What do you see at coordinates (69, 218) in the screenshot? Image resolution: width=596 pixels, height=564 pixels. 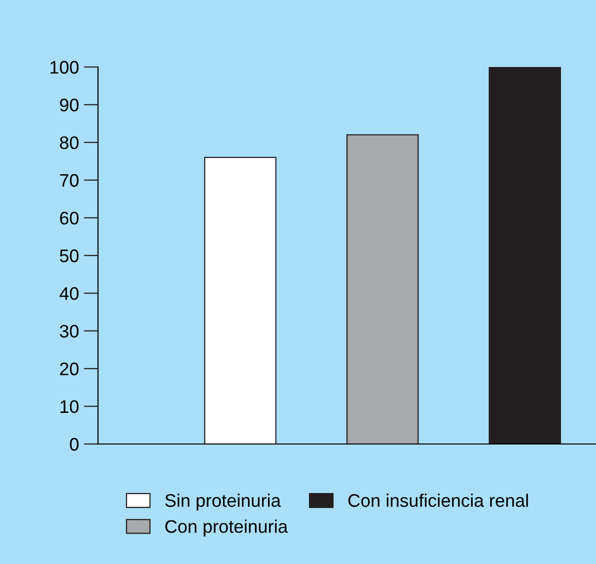 I see `y-tick-label: 60` at bounding box center [69, 218].